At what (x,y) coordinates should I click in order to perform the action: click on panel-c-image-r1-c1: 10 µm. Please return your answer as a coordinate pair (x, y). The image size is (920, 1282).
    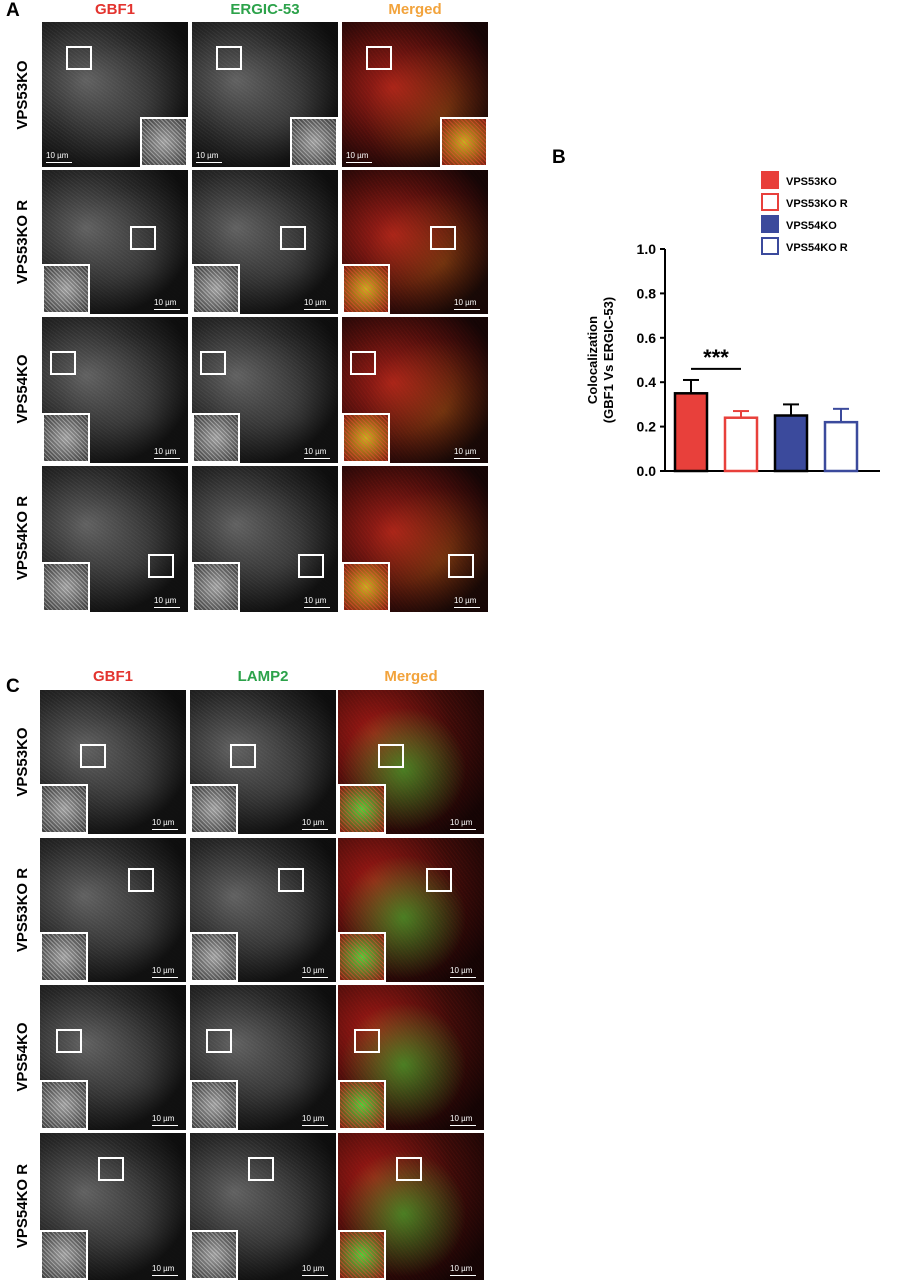
    Looking at the image, I should click on (113, 762).